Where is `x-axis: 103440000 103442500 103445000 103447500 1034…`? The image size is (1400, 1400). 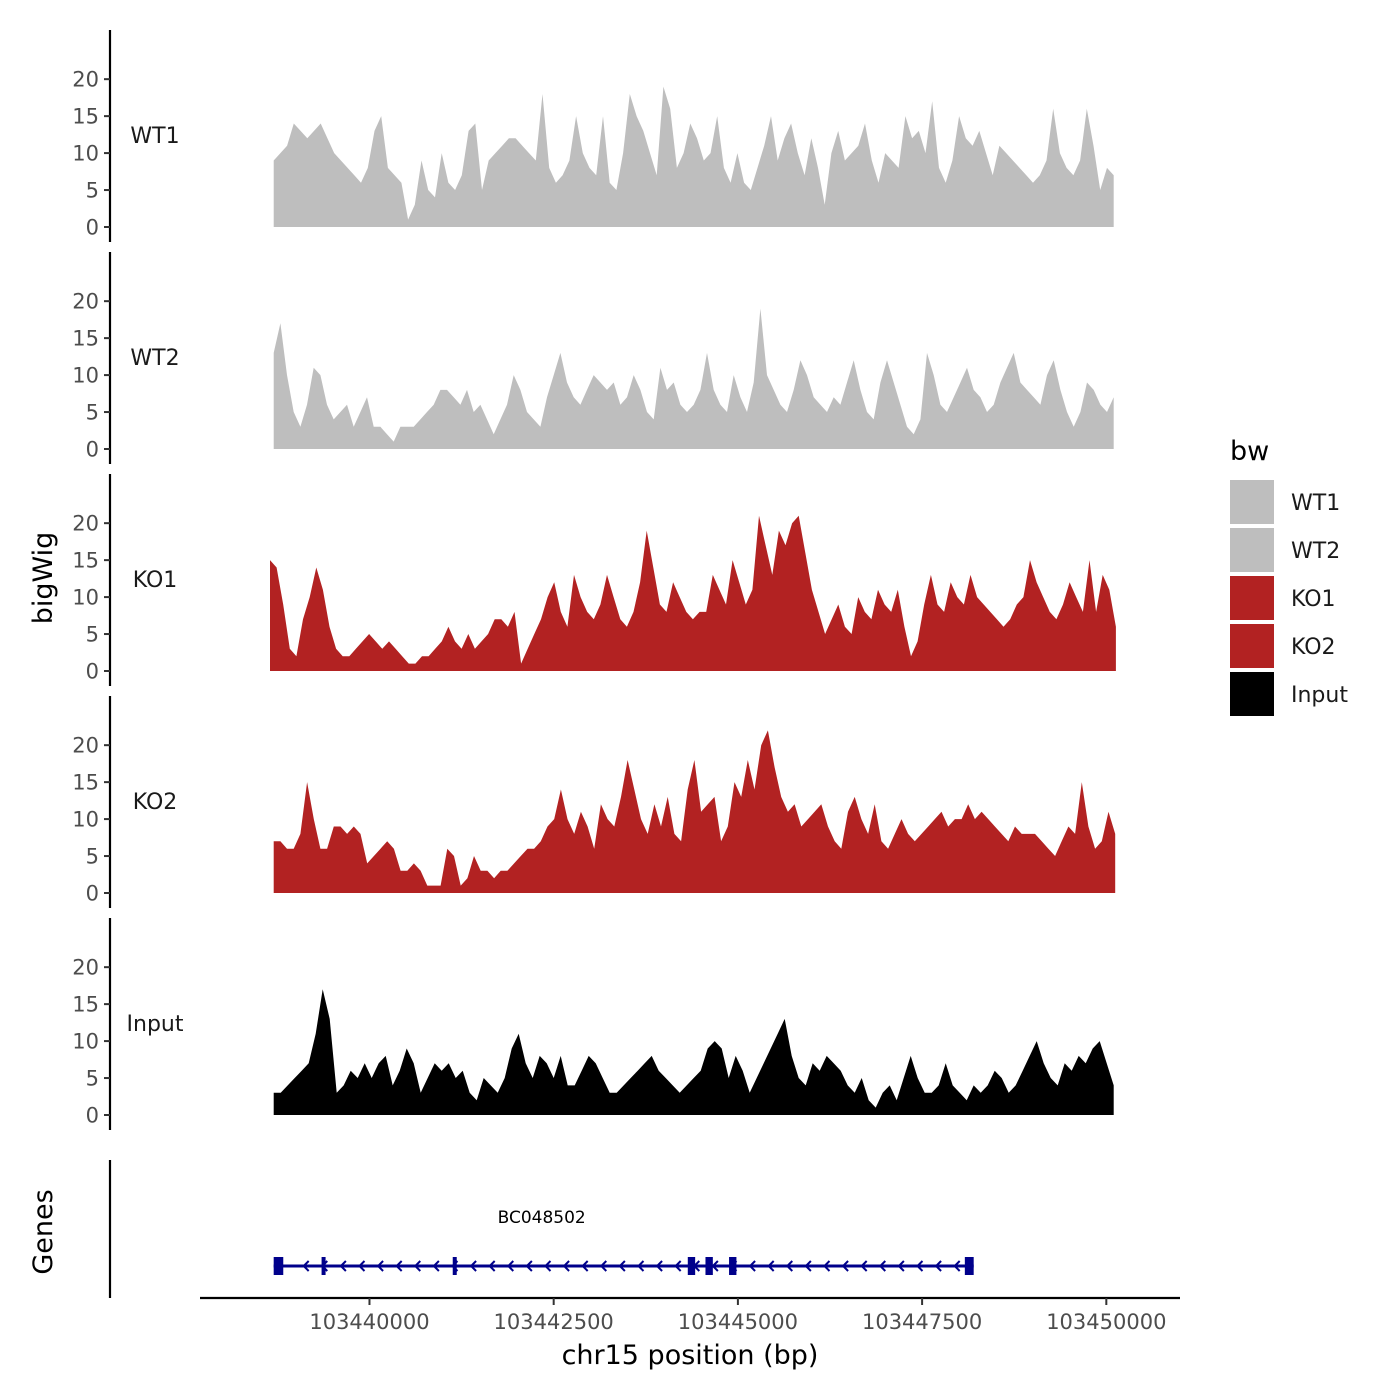
x-axis: 103440000 103442500 103445000 103447500 1034… is located at coordinates (690, 1315).